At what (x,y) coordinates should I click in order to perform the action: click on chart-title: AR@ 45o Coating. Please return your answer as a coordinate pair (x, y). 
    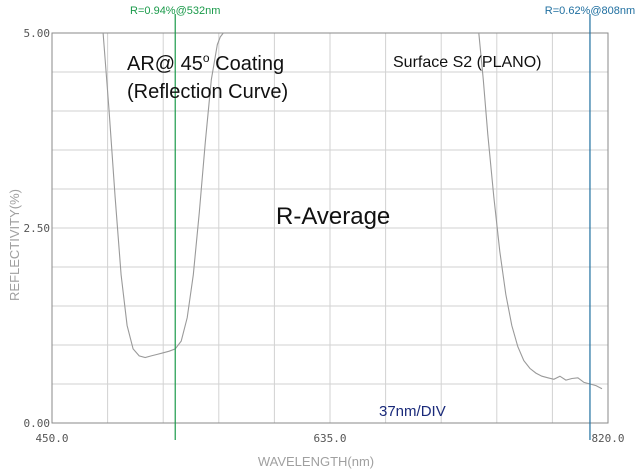
    Looking at the image, I should click on (205, 63).